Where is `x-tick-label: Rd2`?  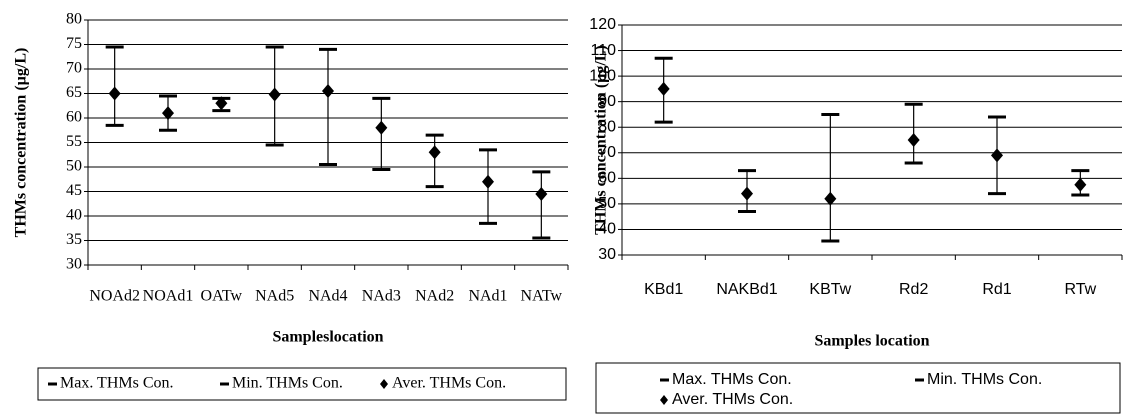 x-tick-label: Rd2 is located at coordinates (913, 289).